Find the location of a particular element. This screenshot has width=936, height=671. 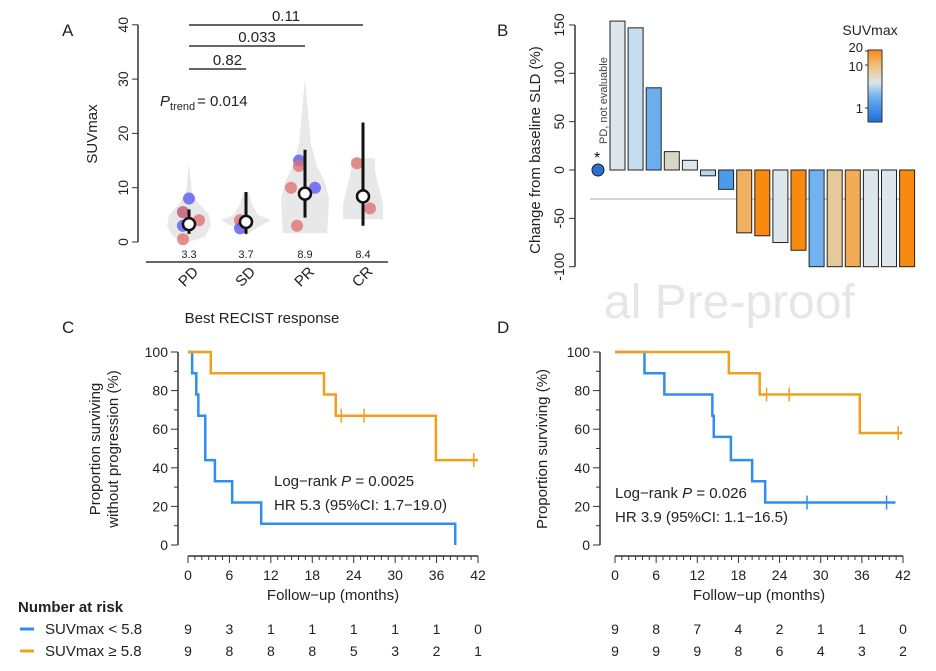

watermark: al Pre-proof is located at coordinates (729, 302).